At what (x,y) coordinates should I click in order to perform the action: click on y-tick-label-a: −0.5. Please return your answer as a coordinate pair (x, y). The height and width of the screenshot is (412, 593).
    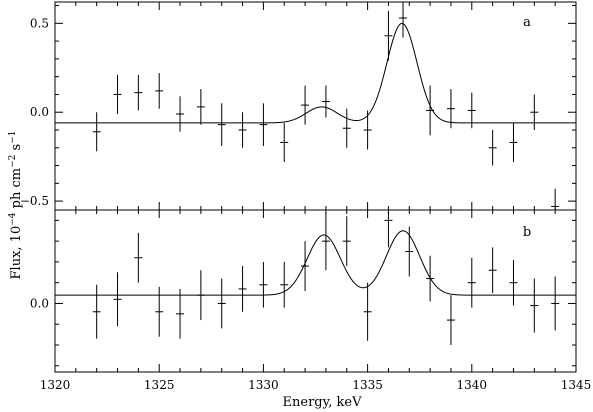
    Looking at the image, I should click on (34, 201).